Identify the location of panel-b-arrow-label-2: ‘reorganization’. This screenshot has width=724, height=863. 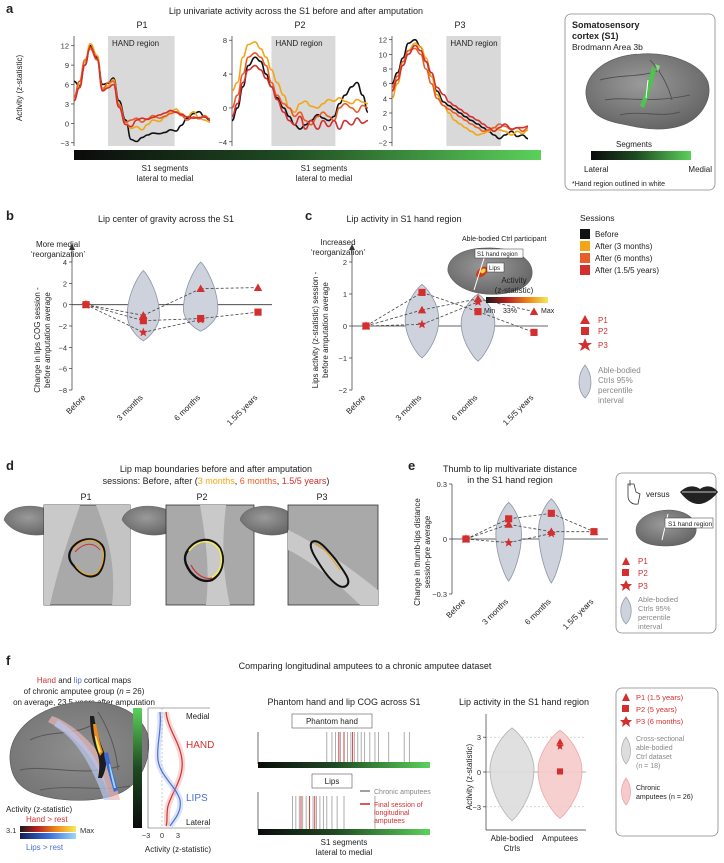
(58, 254).